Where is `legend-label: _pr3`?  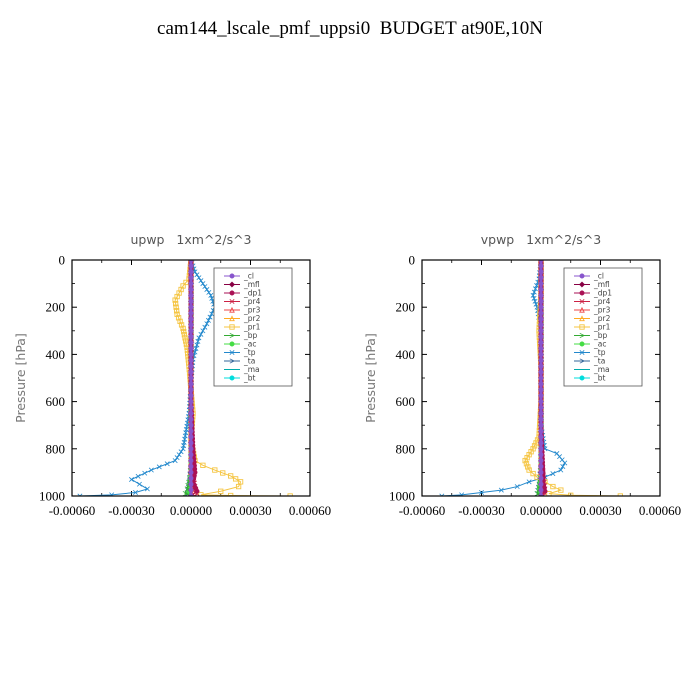
legend-label: _pr3 is located at coordinates (252, 310).